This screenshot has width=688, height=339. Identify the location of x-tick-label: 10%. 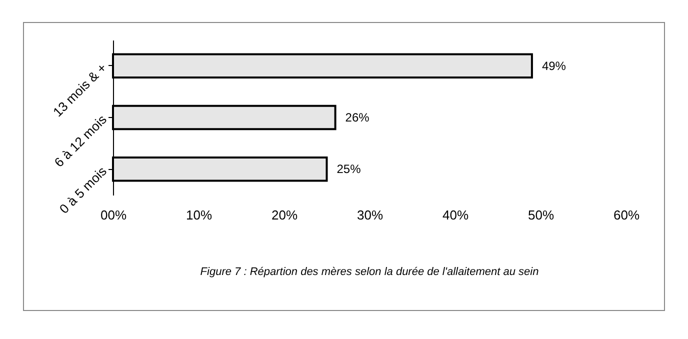
(199, 215).